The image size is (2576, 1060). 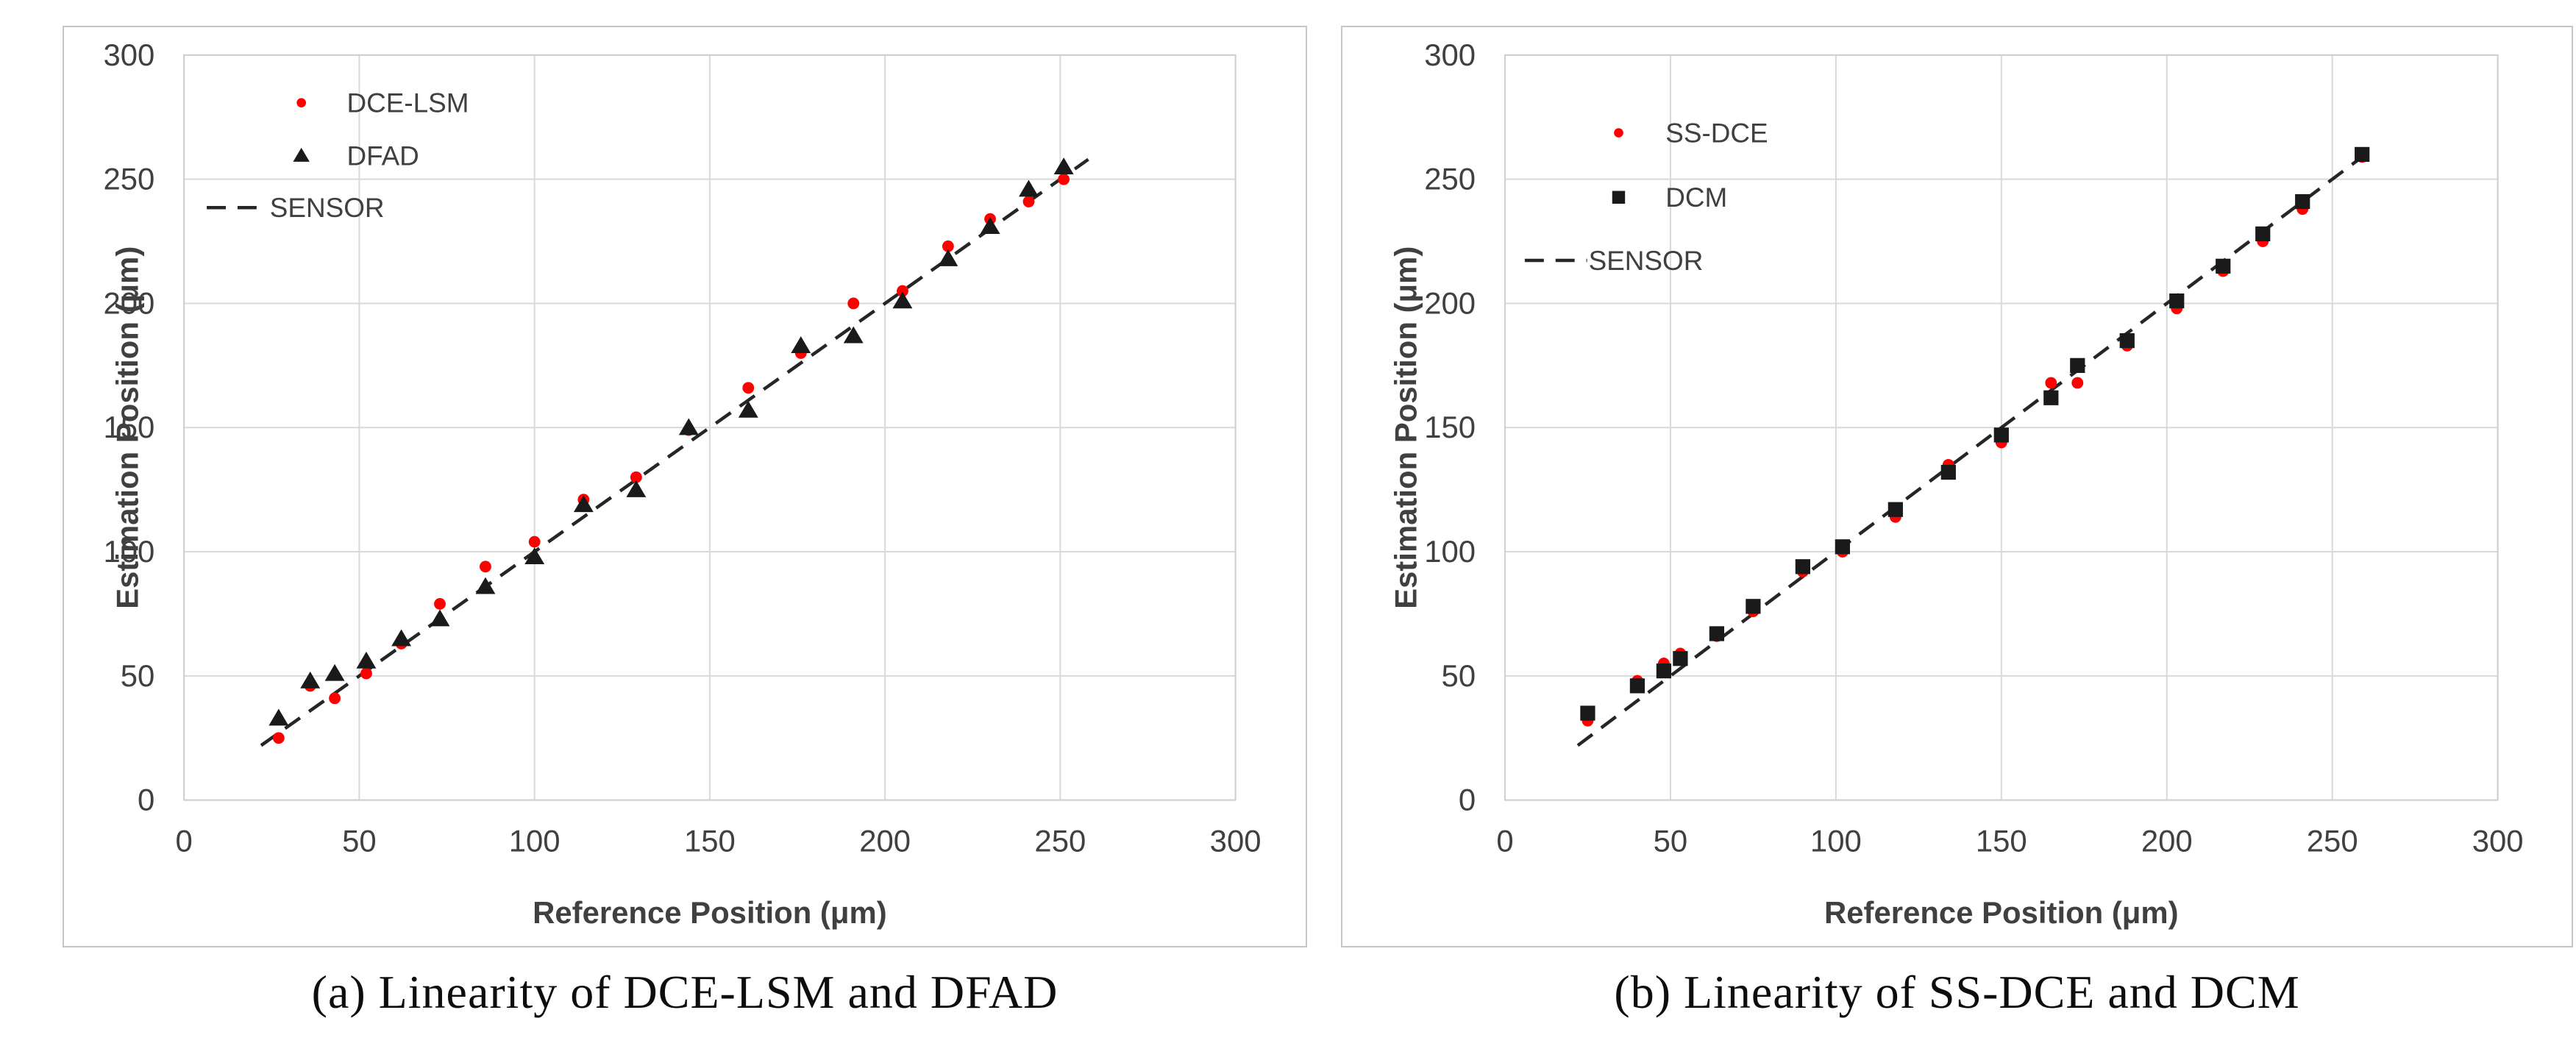 I want to click on legend-label: DCE-LSM, so click(x=407, y=103).